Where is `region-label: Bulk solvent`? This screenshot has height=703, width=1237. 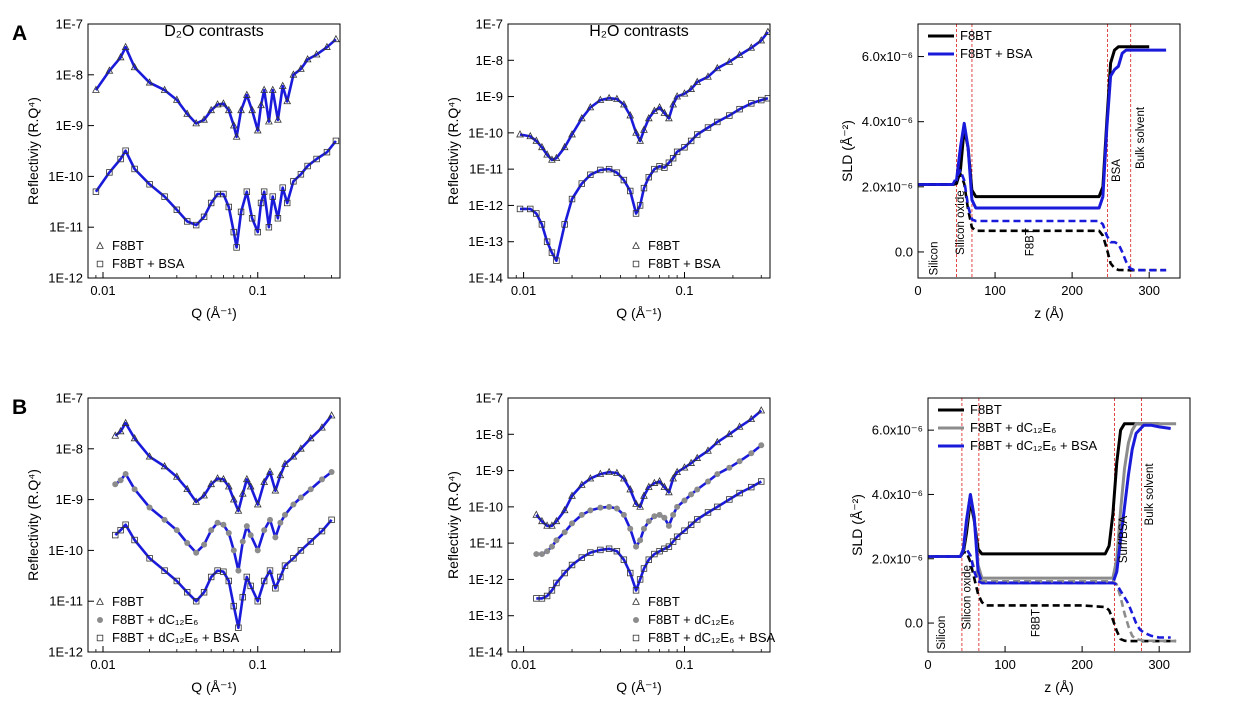
region-label: Bulk solvent is located at coordinates (1141, 137).